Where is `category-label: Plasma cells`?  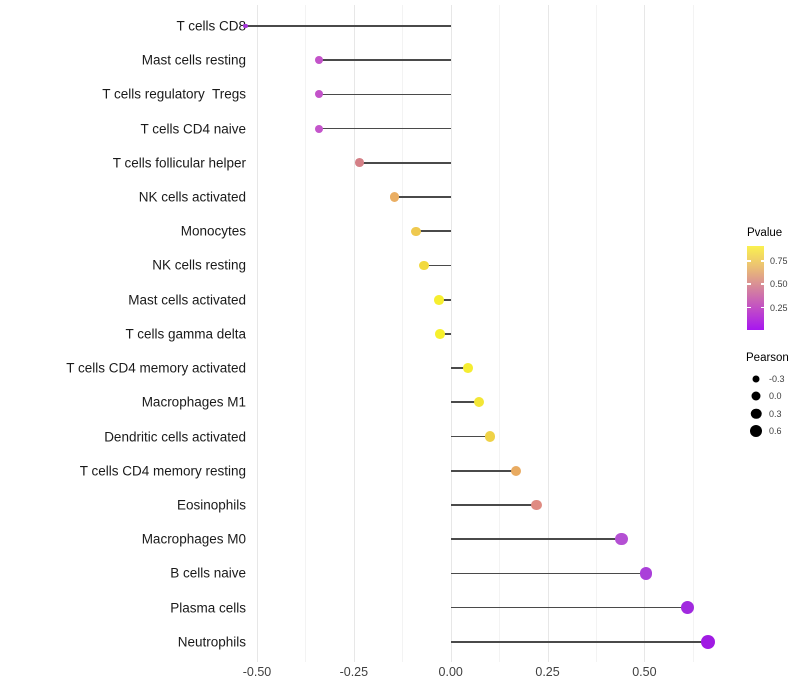 category-label: Plasma cells is located at coordinates (208, 608).